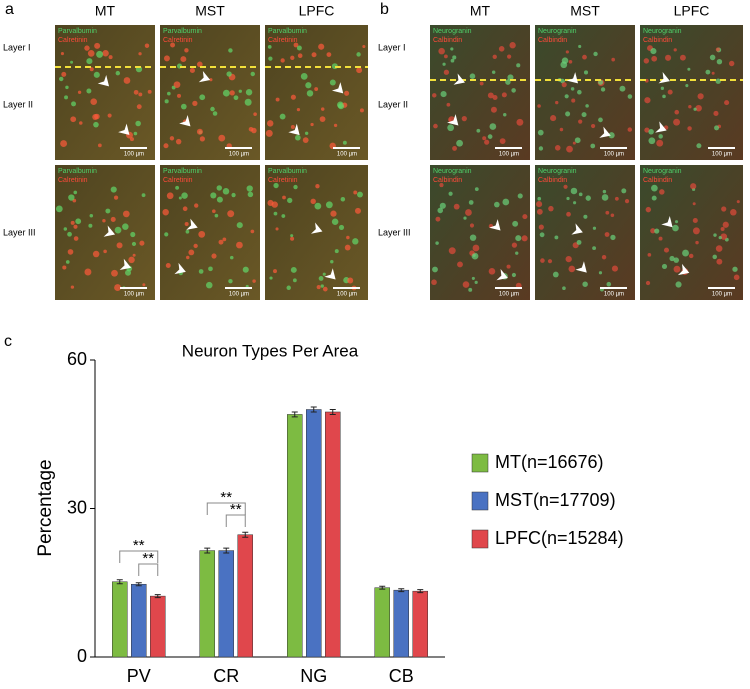  I want to click on legend-swatch, so click(480, 501).